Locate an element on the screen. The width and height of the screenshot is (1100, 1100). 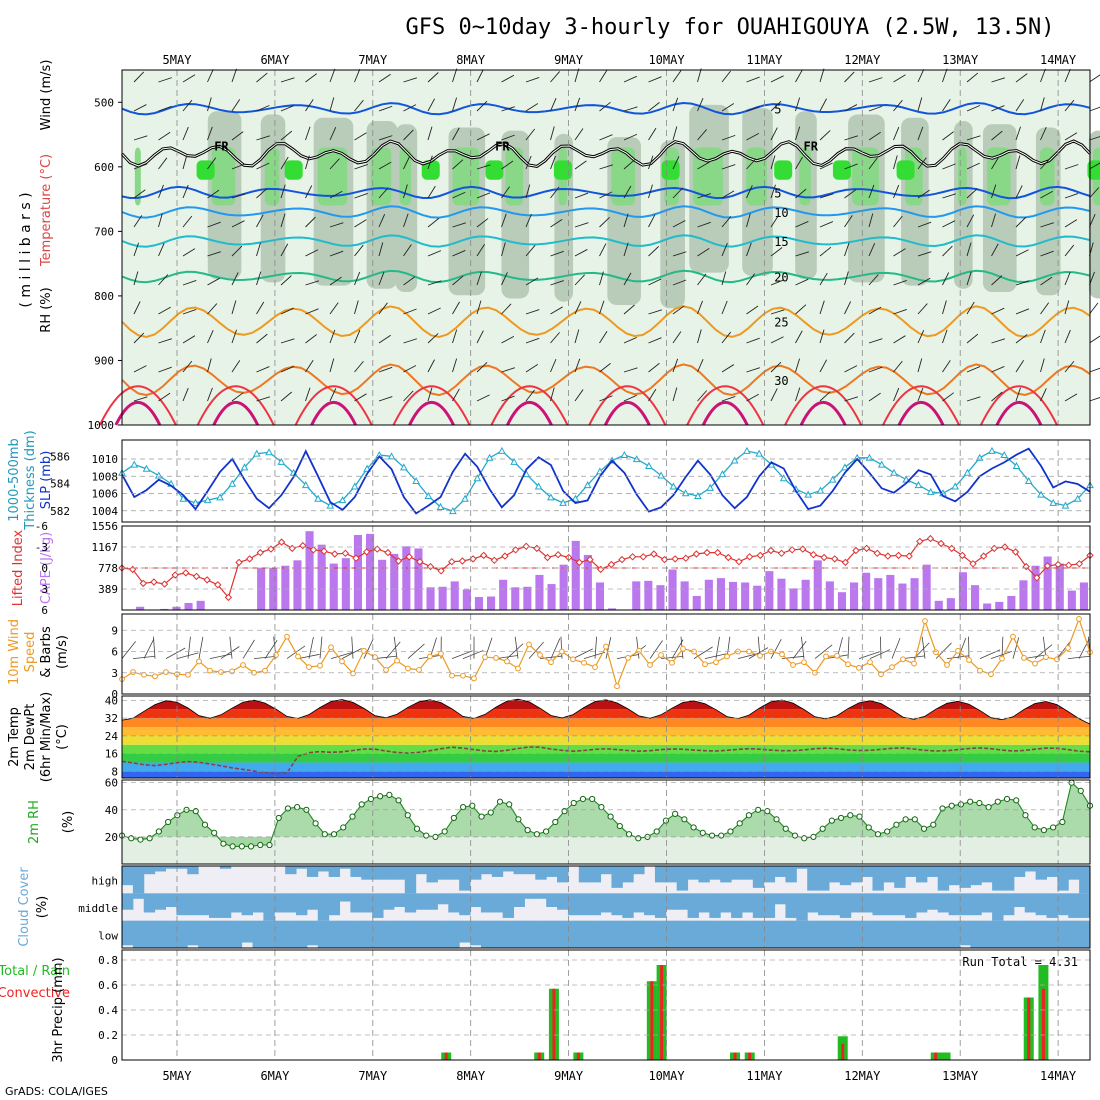
day-label-bottom: 8MAY is located at coordinates (471, 1076).